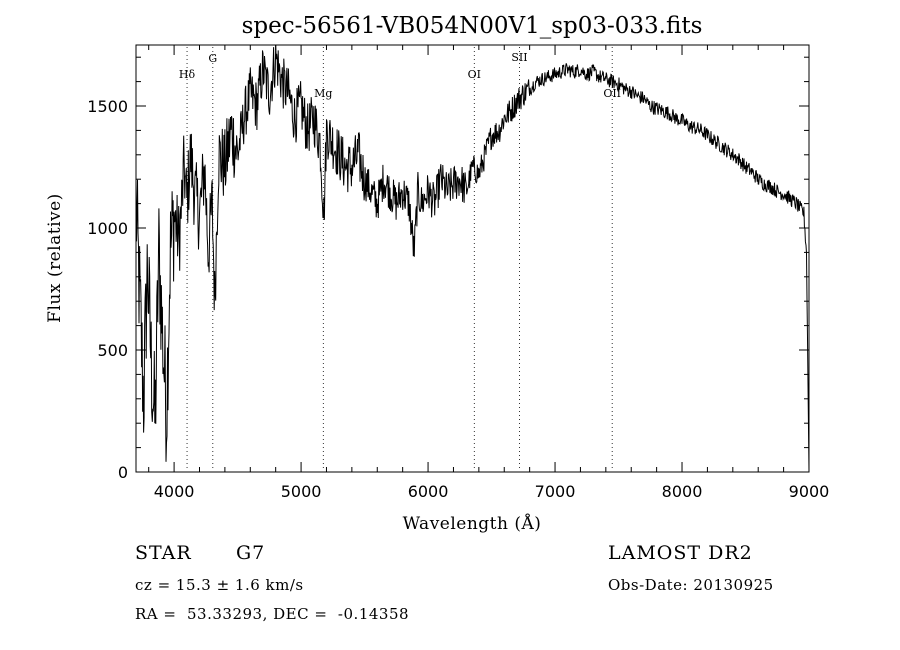 The width and height of the screenshot is (900, 650). Describe the element at coordinates (519, 57) in the screenshot. I see `spectral-line-label: SII` at that location.